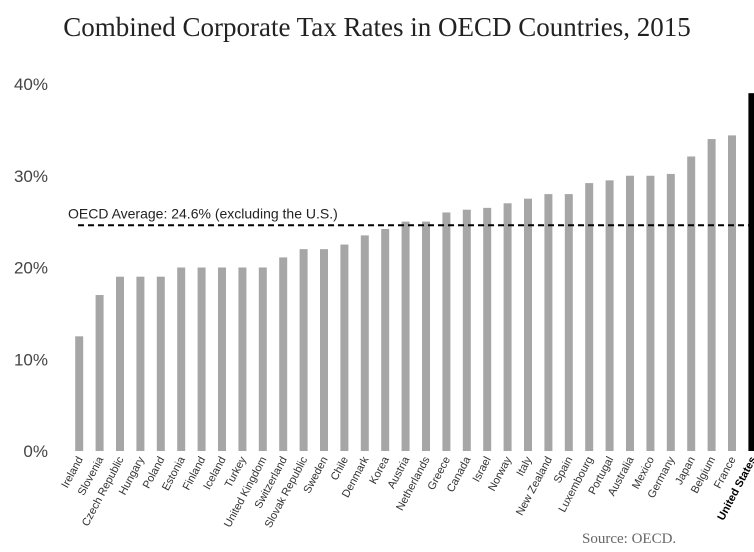 Image resolution: width=754 pixels, height=552 pixels. What do you see at coordinates (344, 347) in the screenshot?
I see `bar-chile` at bounding box center [344, 347].